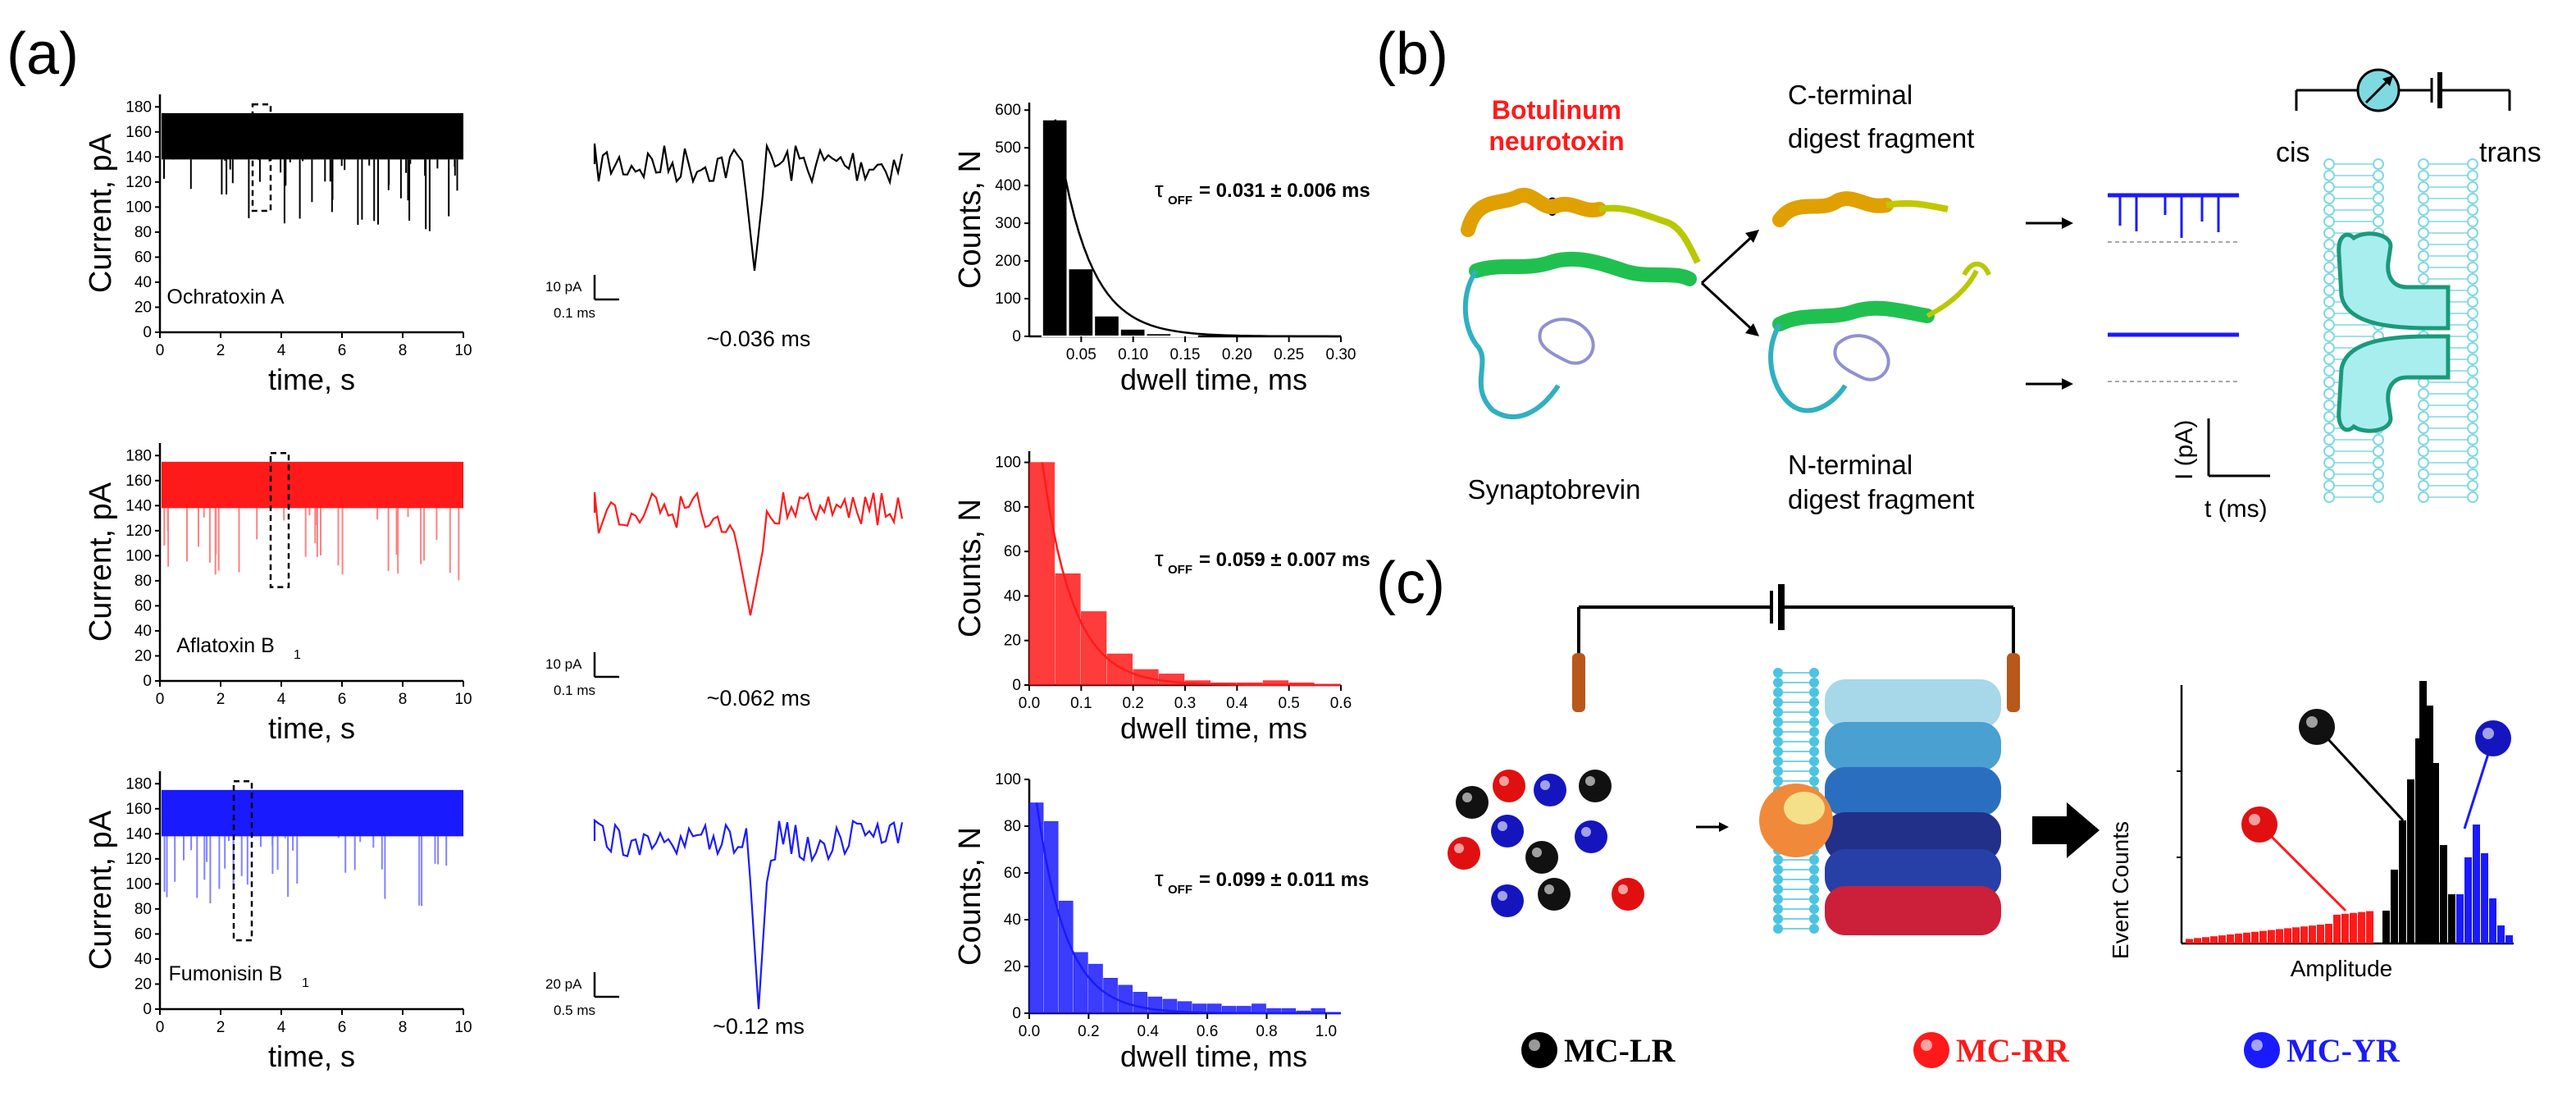 This screenshot has width=2576, height=1101. What do you see at coordinates (2259, 824) in the screenshot?
I see `annotation-molecule` at bounding box center [2259, 824].